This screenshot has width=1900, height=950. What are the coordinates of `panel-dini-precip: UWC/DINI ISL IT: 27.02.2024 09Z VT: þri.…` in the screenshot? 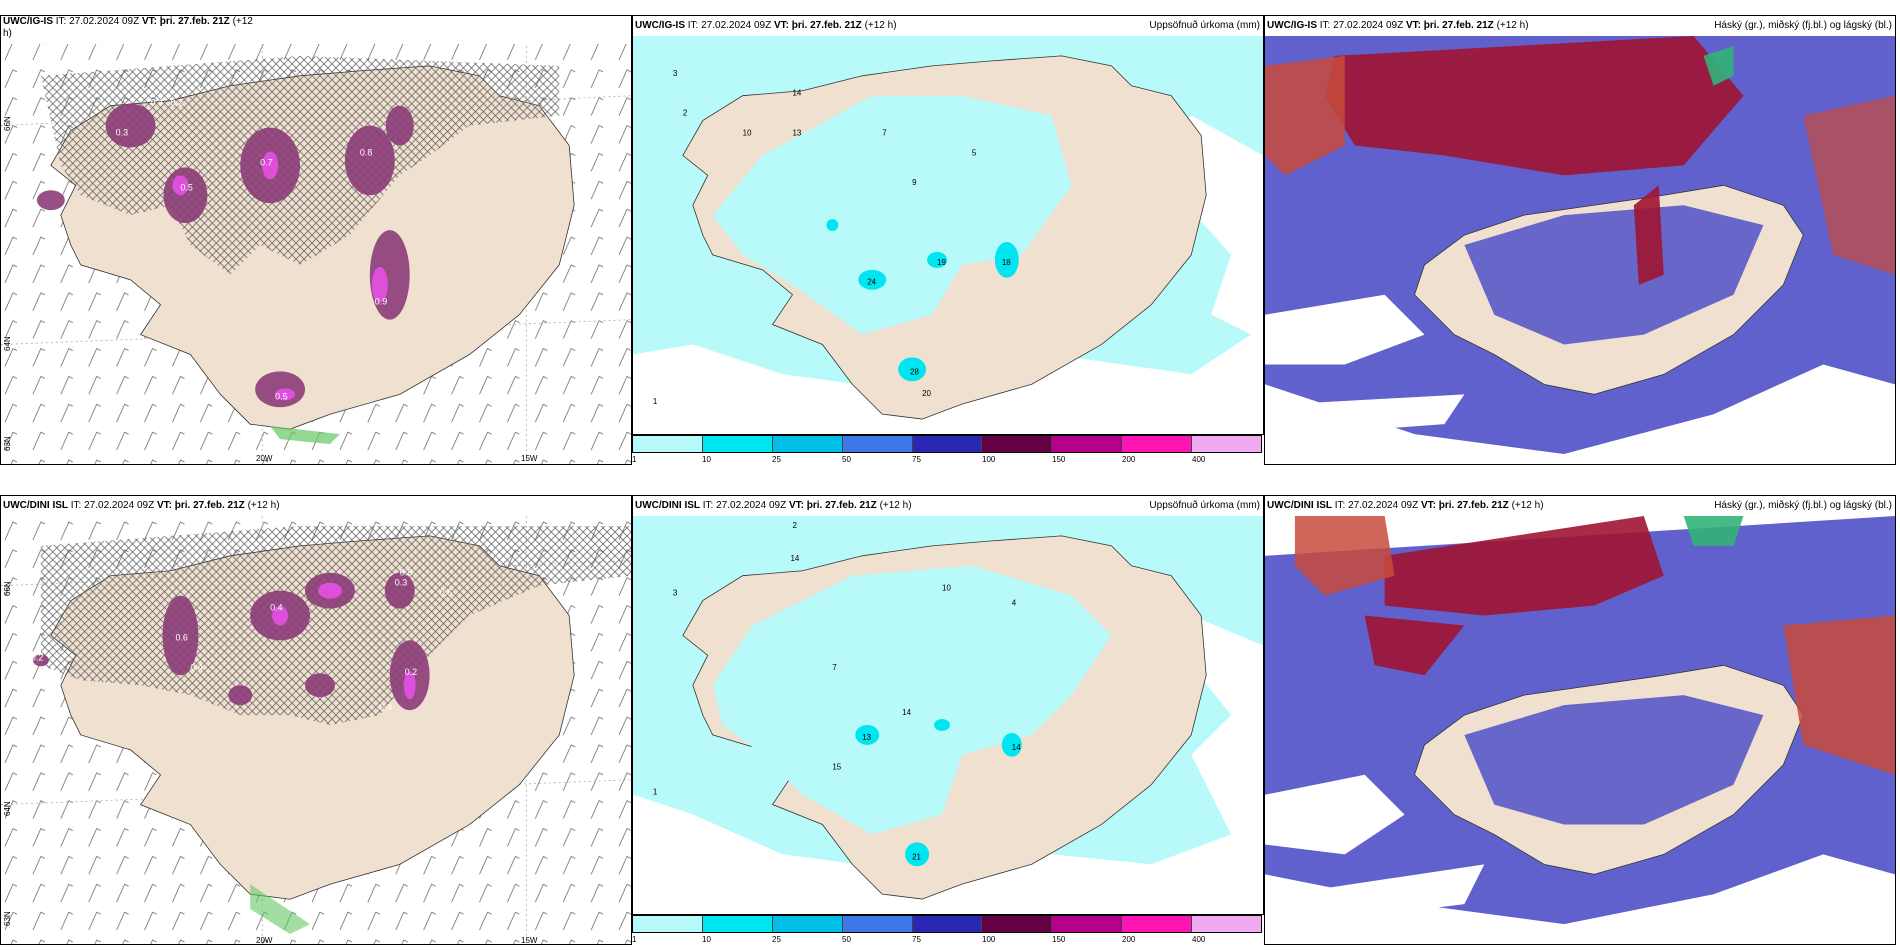 It's located at (948, 705).